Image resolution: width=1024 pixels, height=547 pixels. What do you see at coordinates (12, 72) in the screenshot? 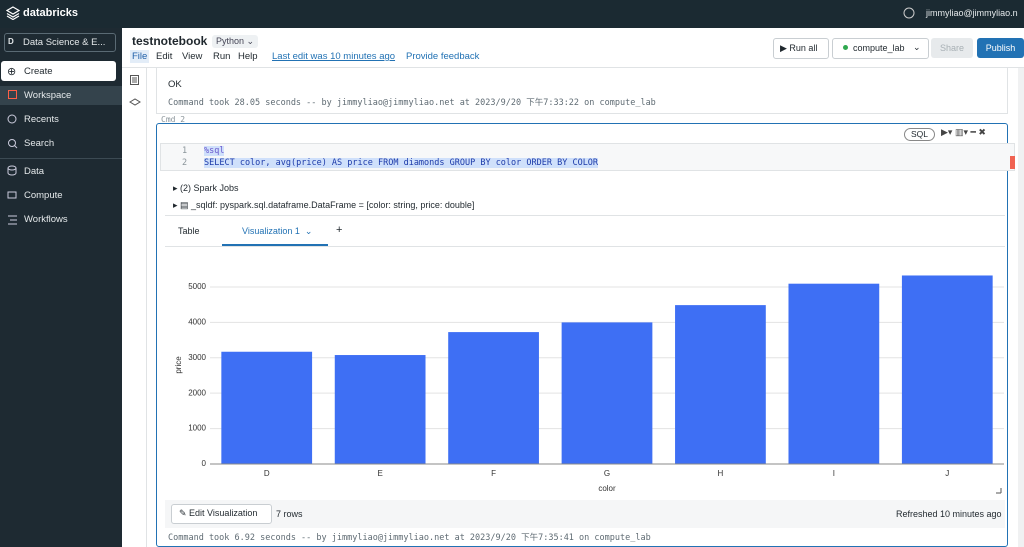
I see `create-icon: ⊕` at bounding box center [12, 72].